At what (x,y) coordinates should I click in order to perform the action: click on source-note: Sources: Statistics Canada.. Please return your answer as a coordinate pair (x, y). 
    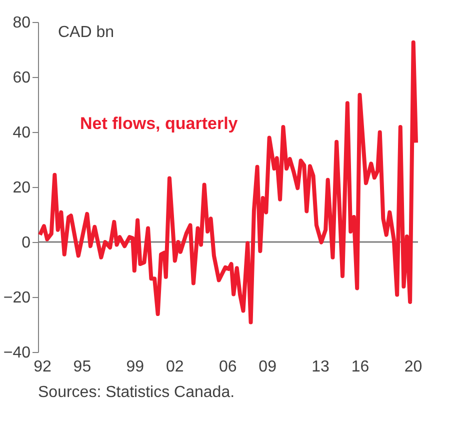
    Looking at the image, I should click on (136, 392).